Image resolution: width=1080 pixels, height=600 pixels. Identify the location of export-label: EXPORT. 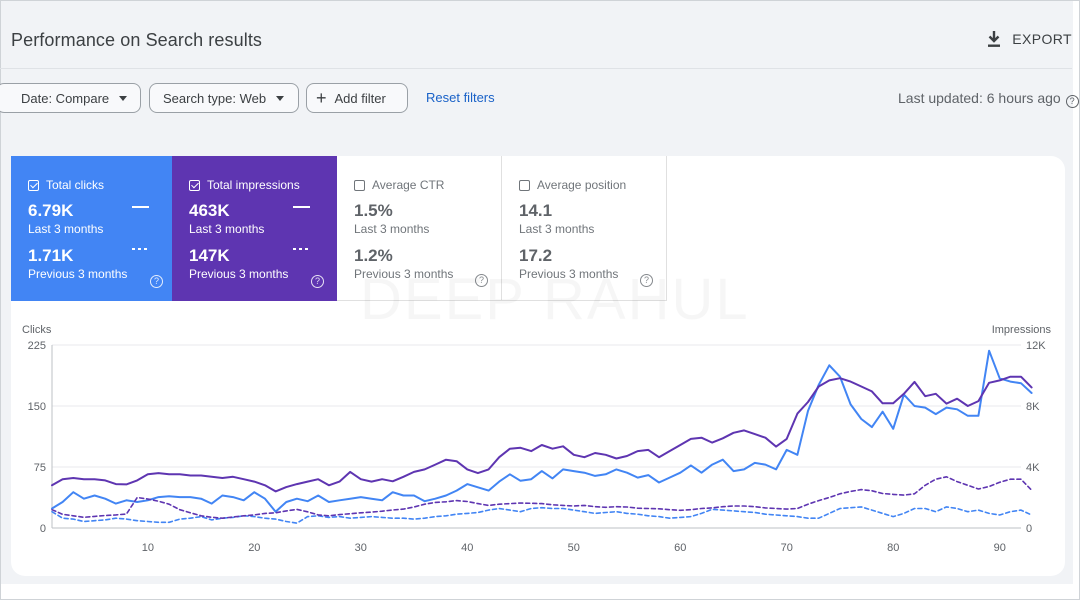
(1042, 39).